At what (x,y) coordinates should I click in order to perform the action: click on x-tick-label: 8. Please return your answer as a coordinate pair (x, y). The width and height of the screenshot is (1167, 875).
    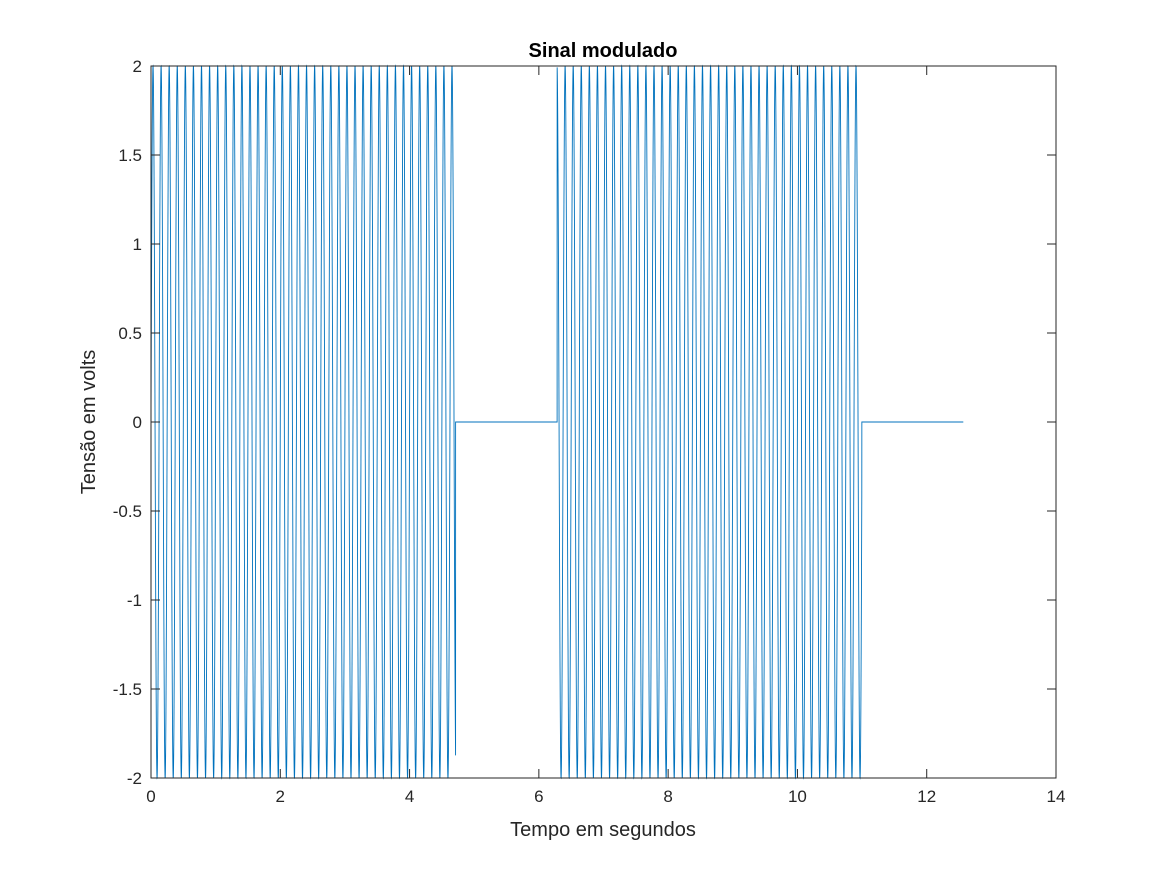
    Looking at the image, I should click on (667, 796).